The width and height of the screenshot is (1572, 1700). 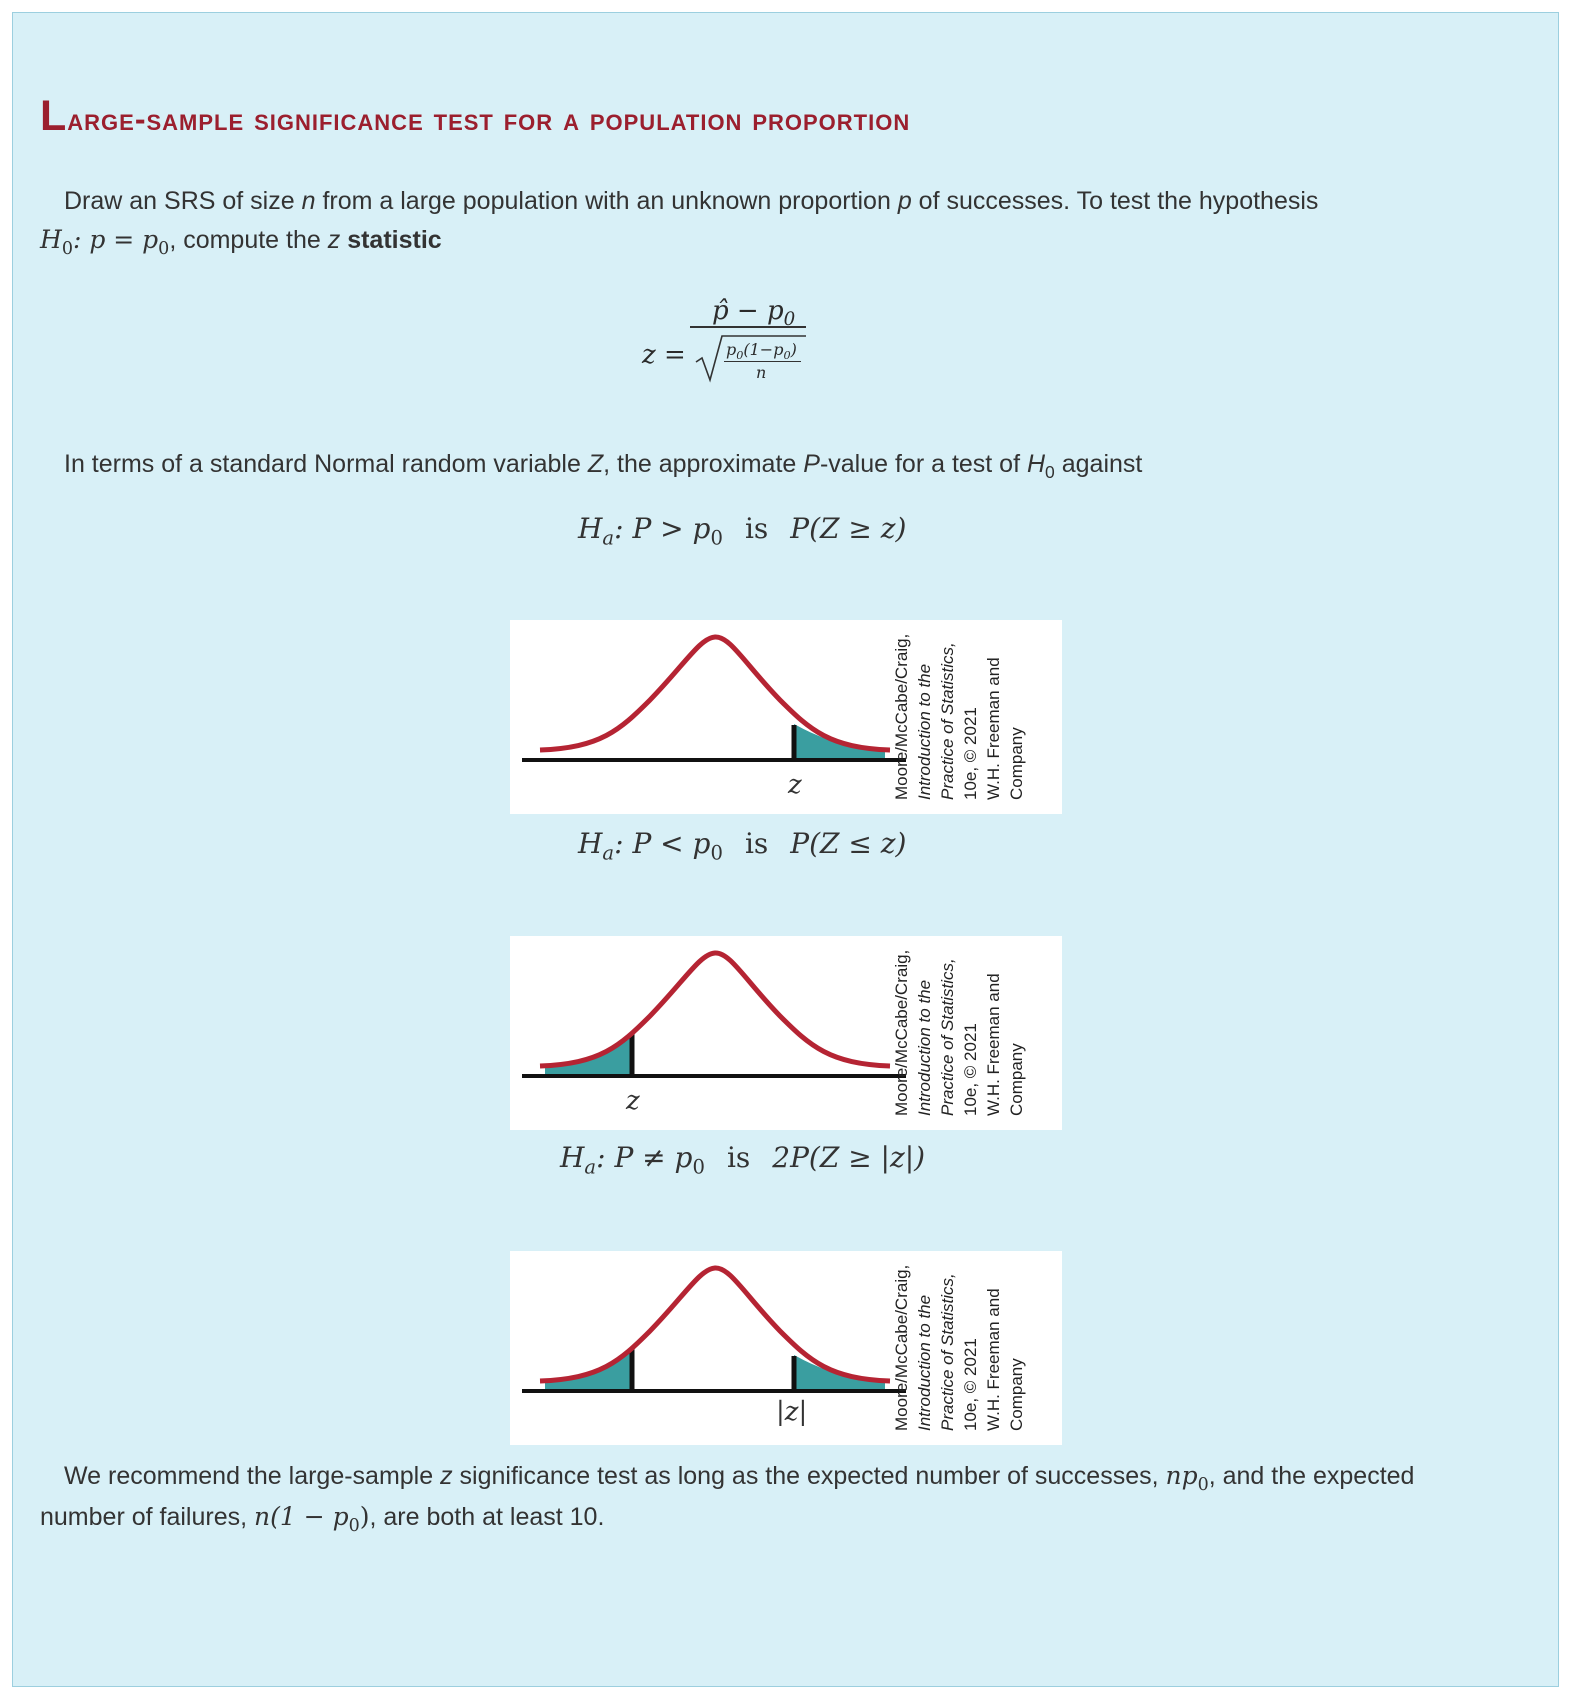 What do you see at coordinates (742, 846) in the screenshot?
I see `hypothesis-lower: Ha: P < p0 is P(Z ≤ z)` at bounding box center [742, 846].